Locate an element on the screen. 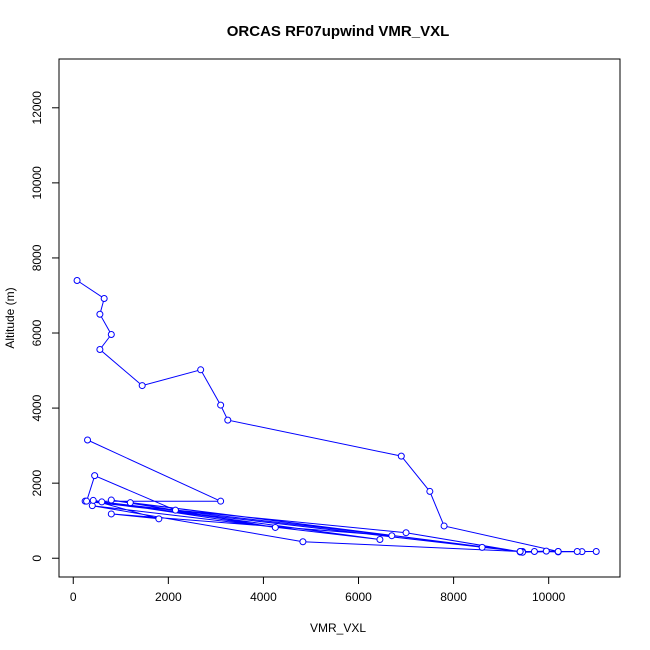 Image resolution: width=650 pixels, height=650 pixels. x-axis: 0 2000 4000 6000 8000 10000 is located at coordinates (318, 590).